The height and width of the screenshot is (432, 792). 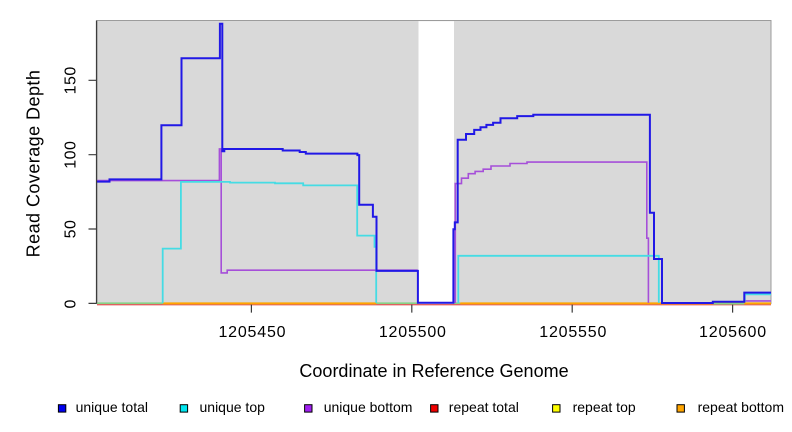 I want to click on svg-text: 150, so click(x=70, y=80).